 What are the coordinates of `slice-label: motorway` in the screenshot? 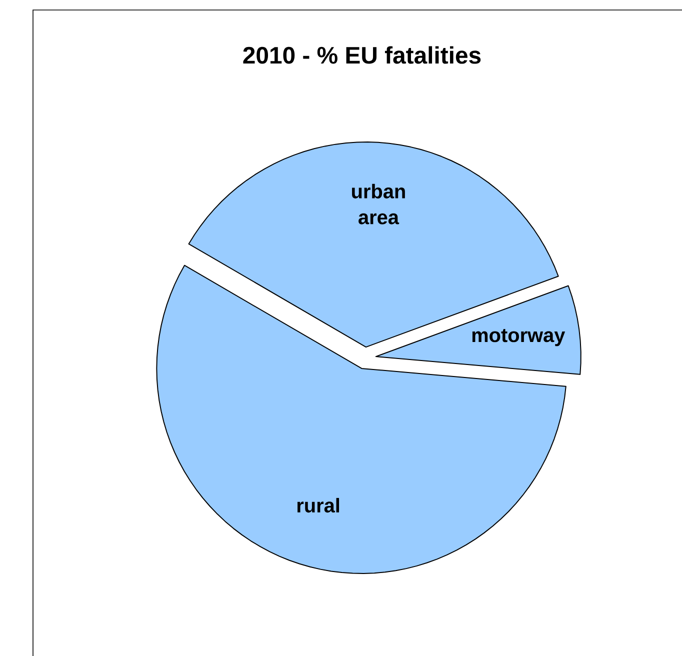 It's located at (519, 337).